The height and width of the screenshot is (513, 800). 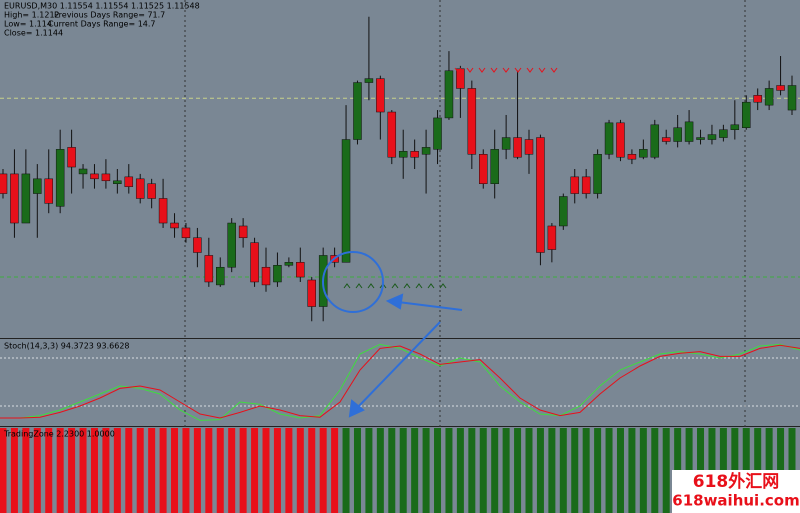 What do you see at coordinates (32, 15) in the screenshot?
I see `info-text: High= 1.1212` at bounding box center [32, 15].